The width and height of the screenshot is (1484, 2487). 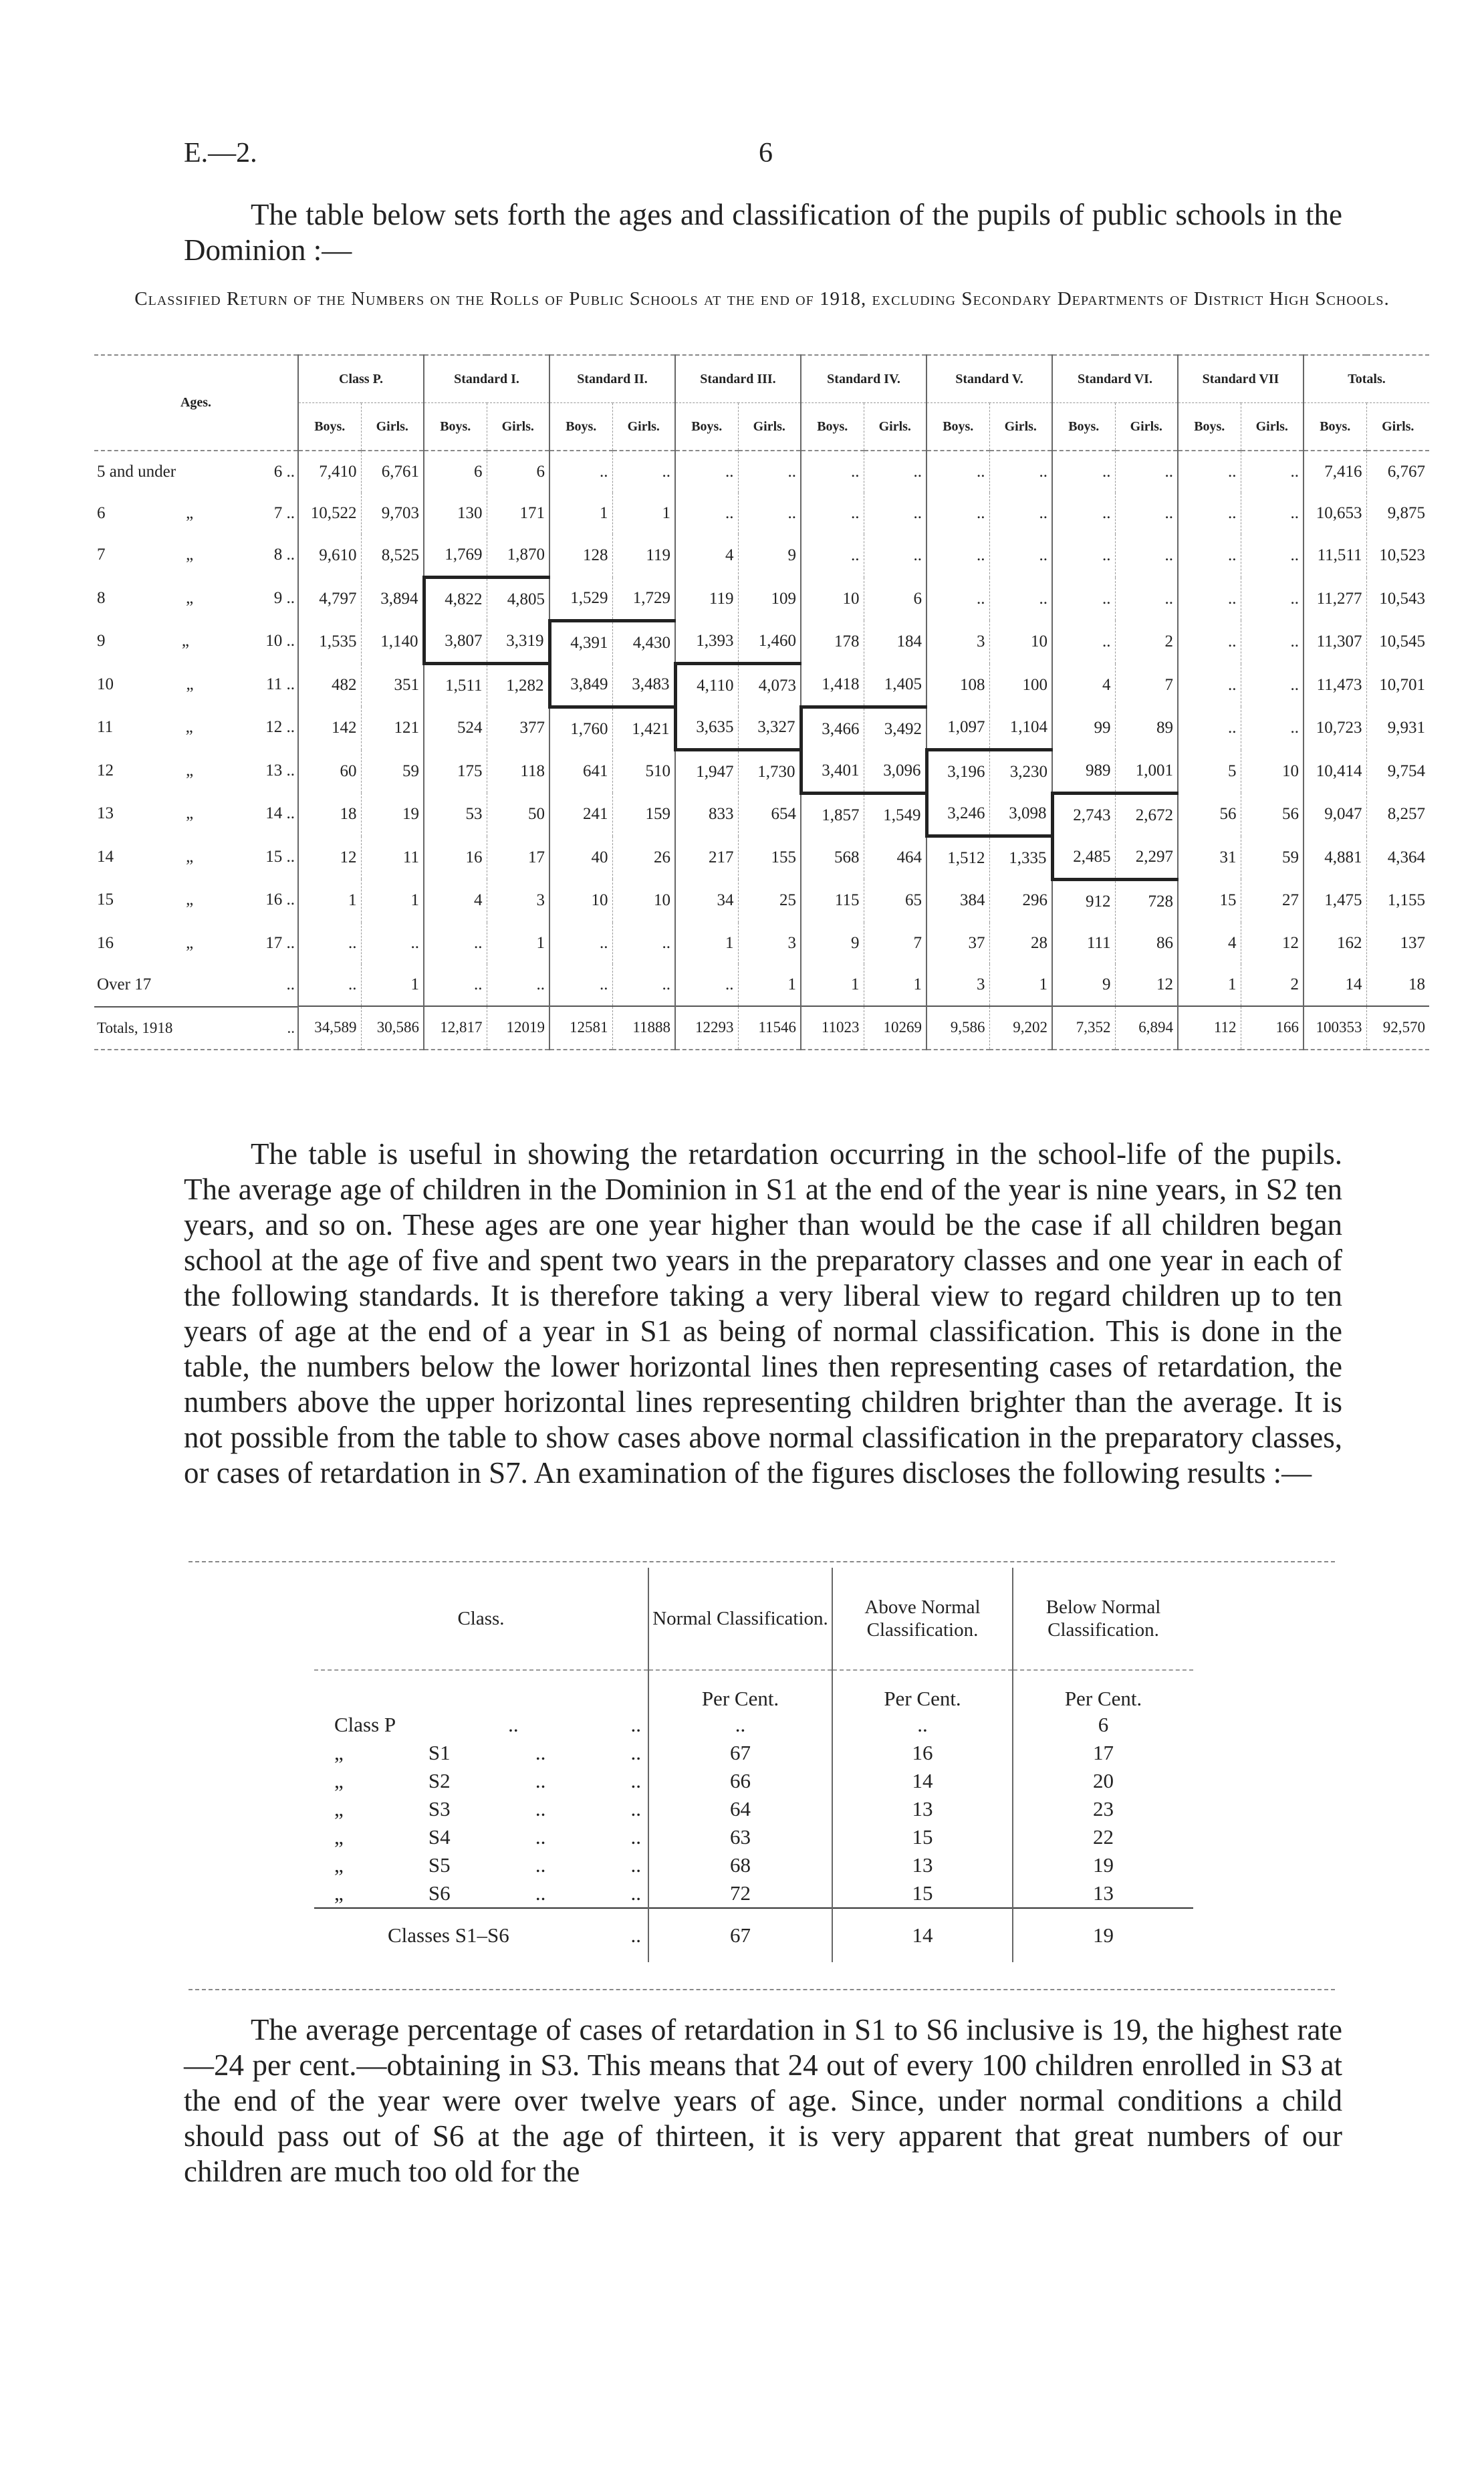 I want to click on age-cell: 5 and under 6 .., so click(x=195, y=472).